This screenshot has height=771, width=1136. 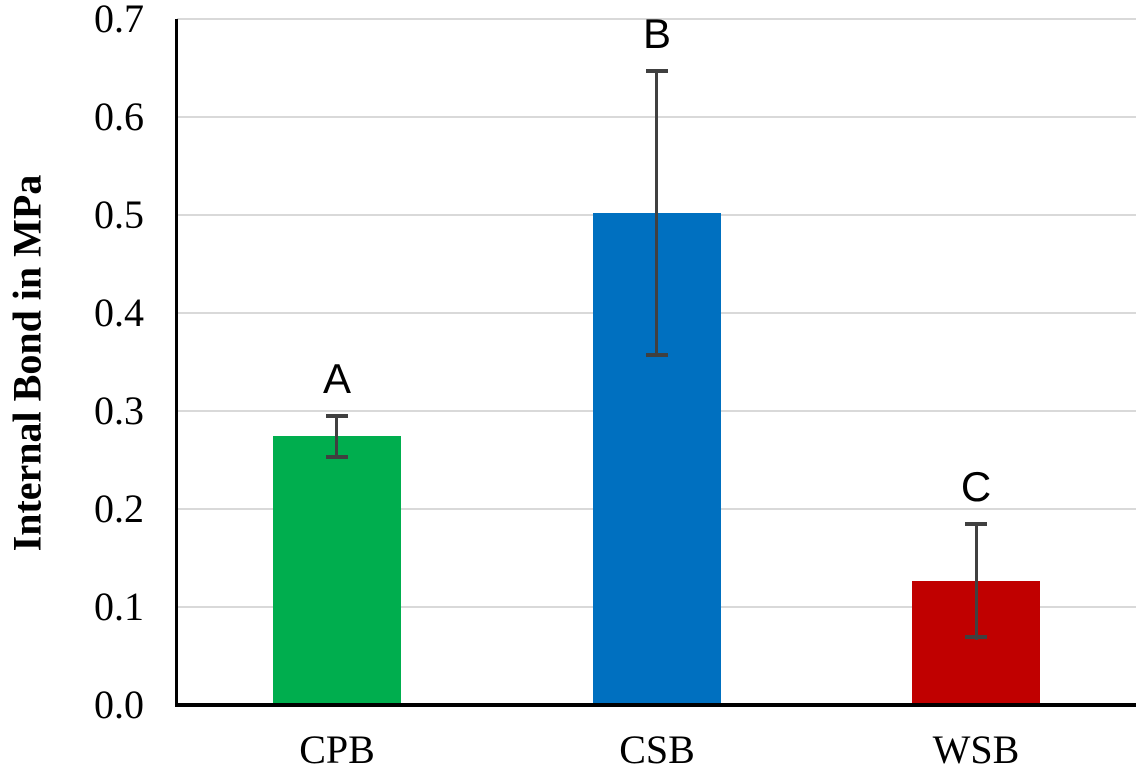 I want to click on y-tick-label: 0.5, so click(x=119, y=214).